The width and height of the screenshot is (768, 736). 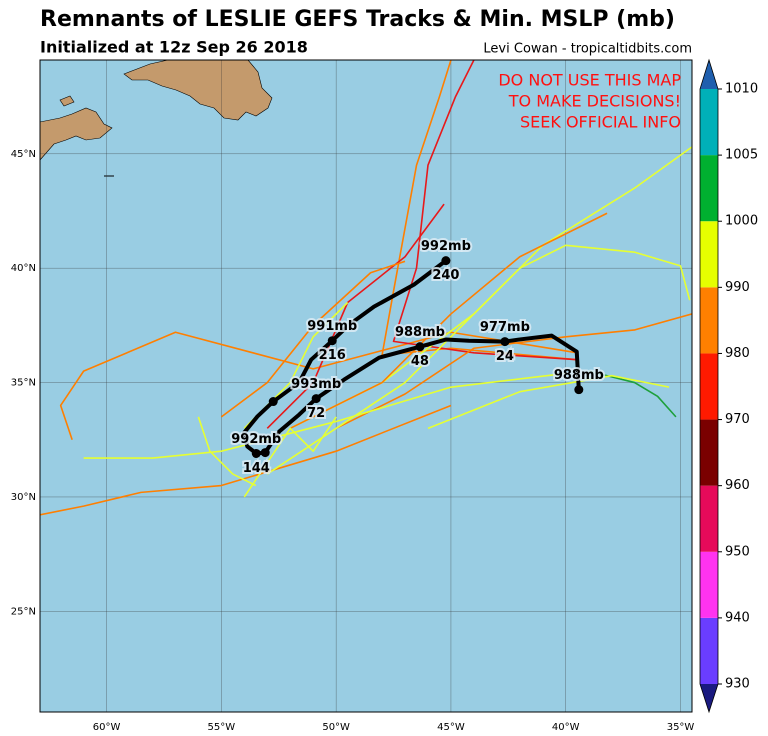 What do you see at coordinates (23, 154) in the screenshot?
I see `y-tick-label: 45°N` at bounding box center [23, 154].